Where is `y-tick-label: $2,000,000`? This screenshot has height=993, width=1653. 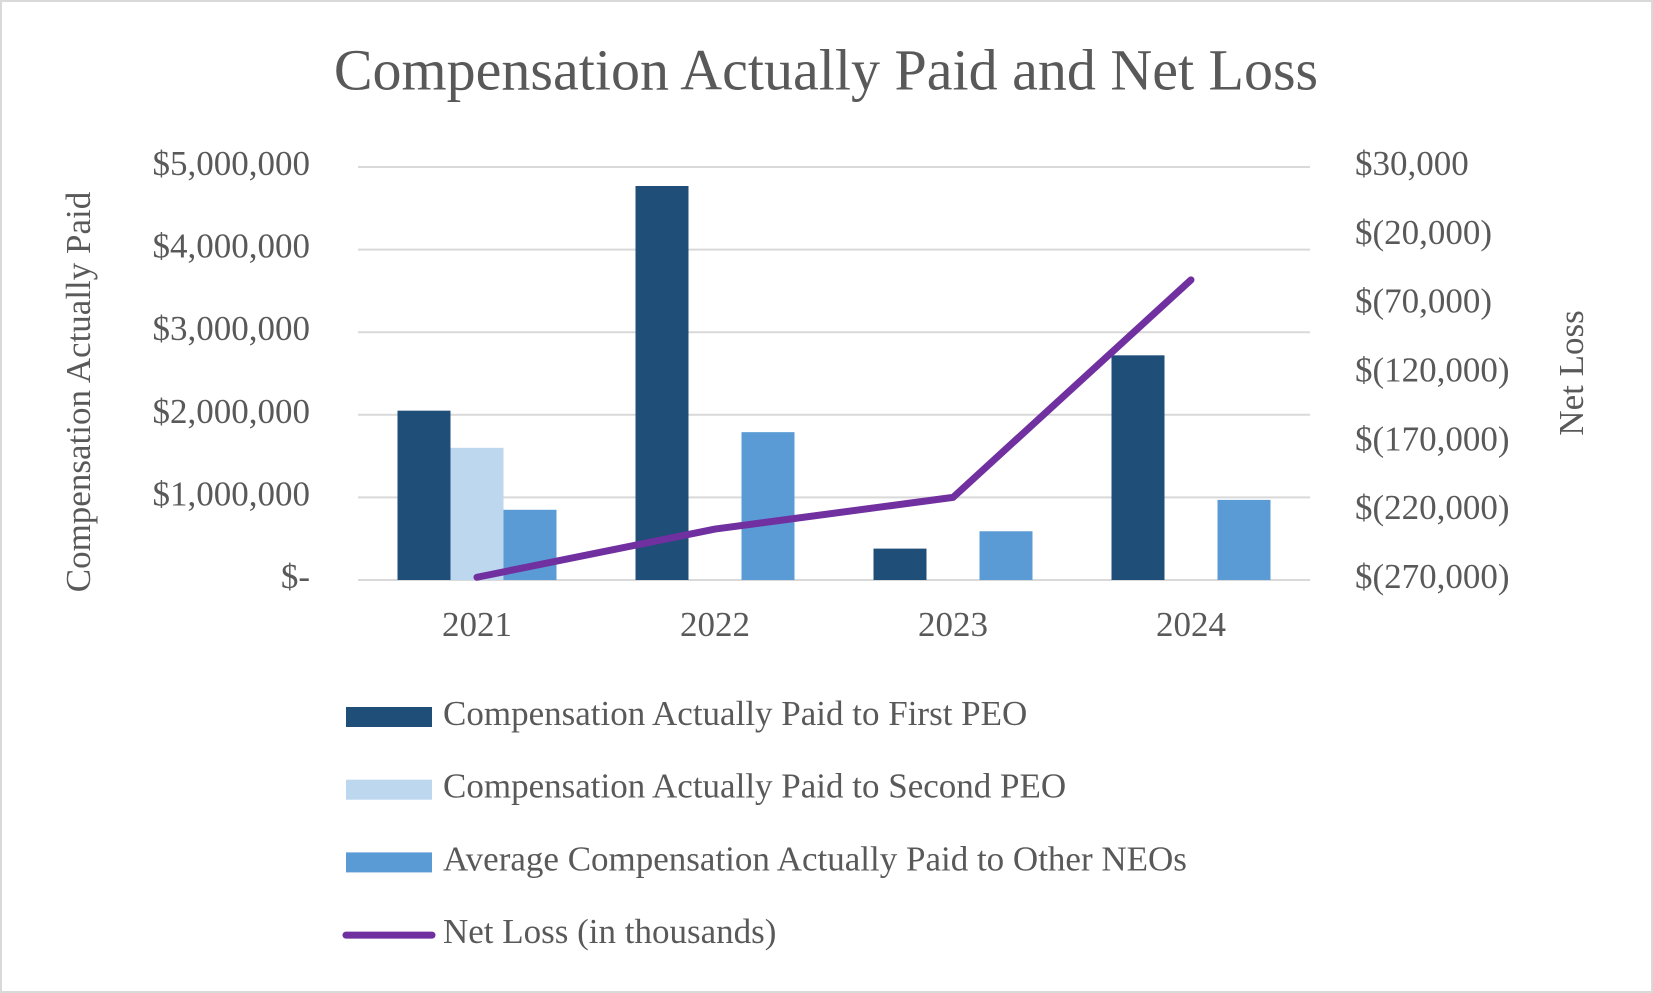
y-tick-label: $2,000,000 is located at coordinates (232, 411).